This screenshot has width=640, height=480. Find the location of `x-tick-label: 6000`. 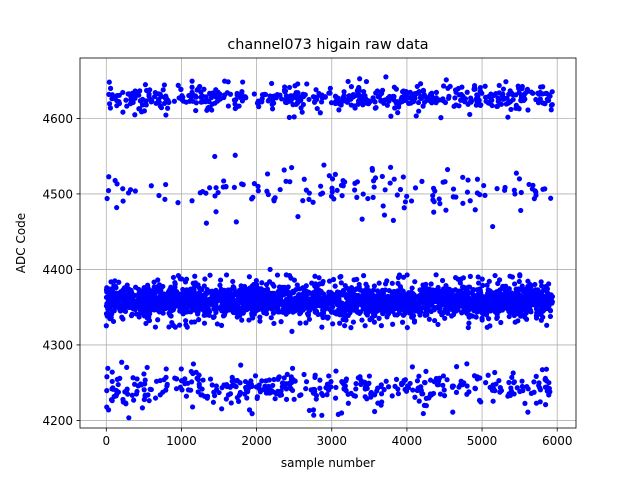

x-tick-label: 6000 is located at coordinates (557, 441).